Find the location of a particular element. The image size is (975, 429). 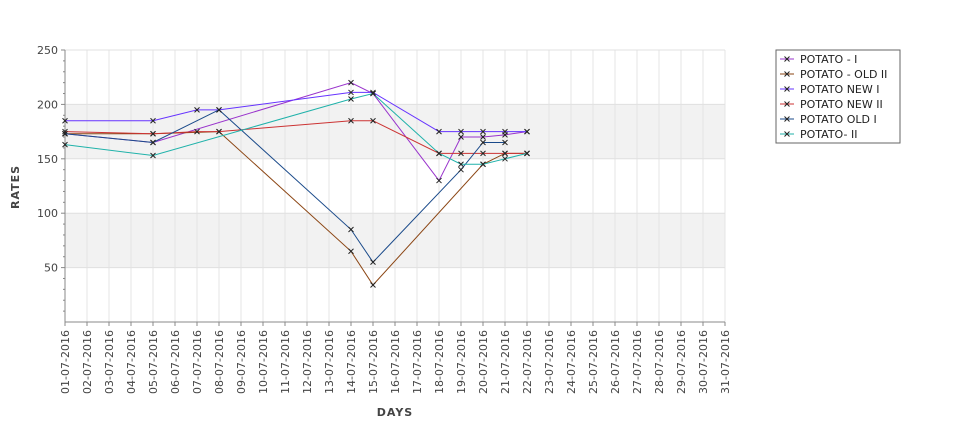

x-tick-label: 02-07-2016 is located at coordinates (87, 362).